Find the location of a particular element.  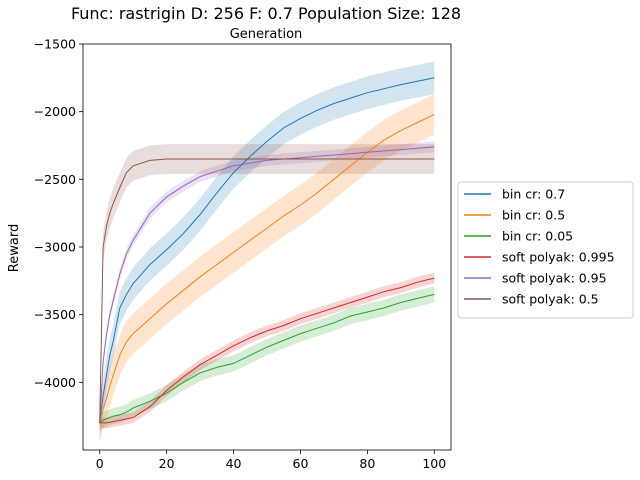

legend-box is located at coordinates (545, 250).